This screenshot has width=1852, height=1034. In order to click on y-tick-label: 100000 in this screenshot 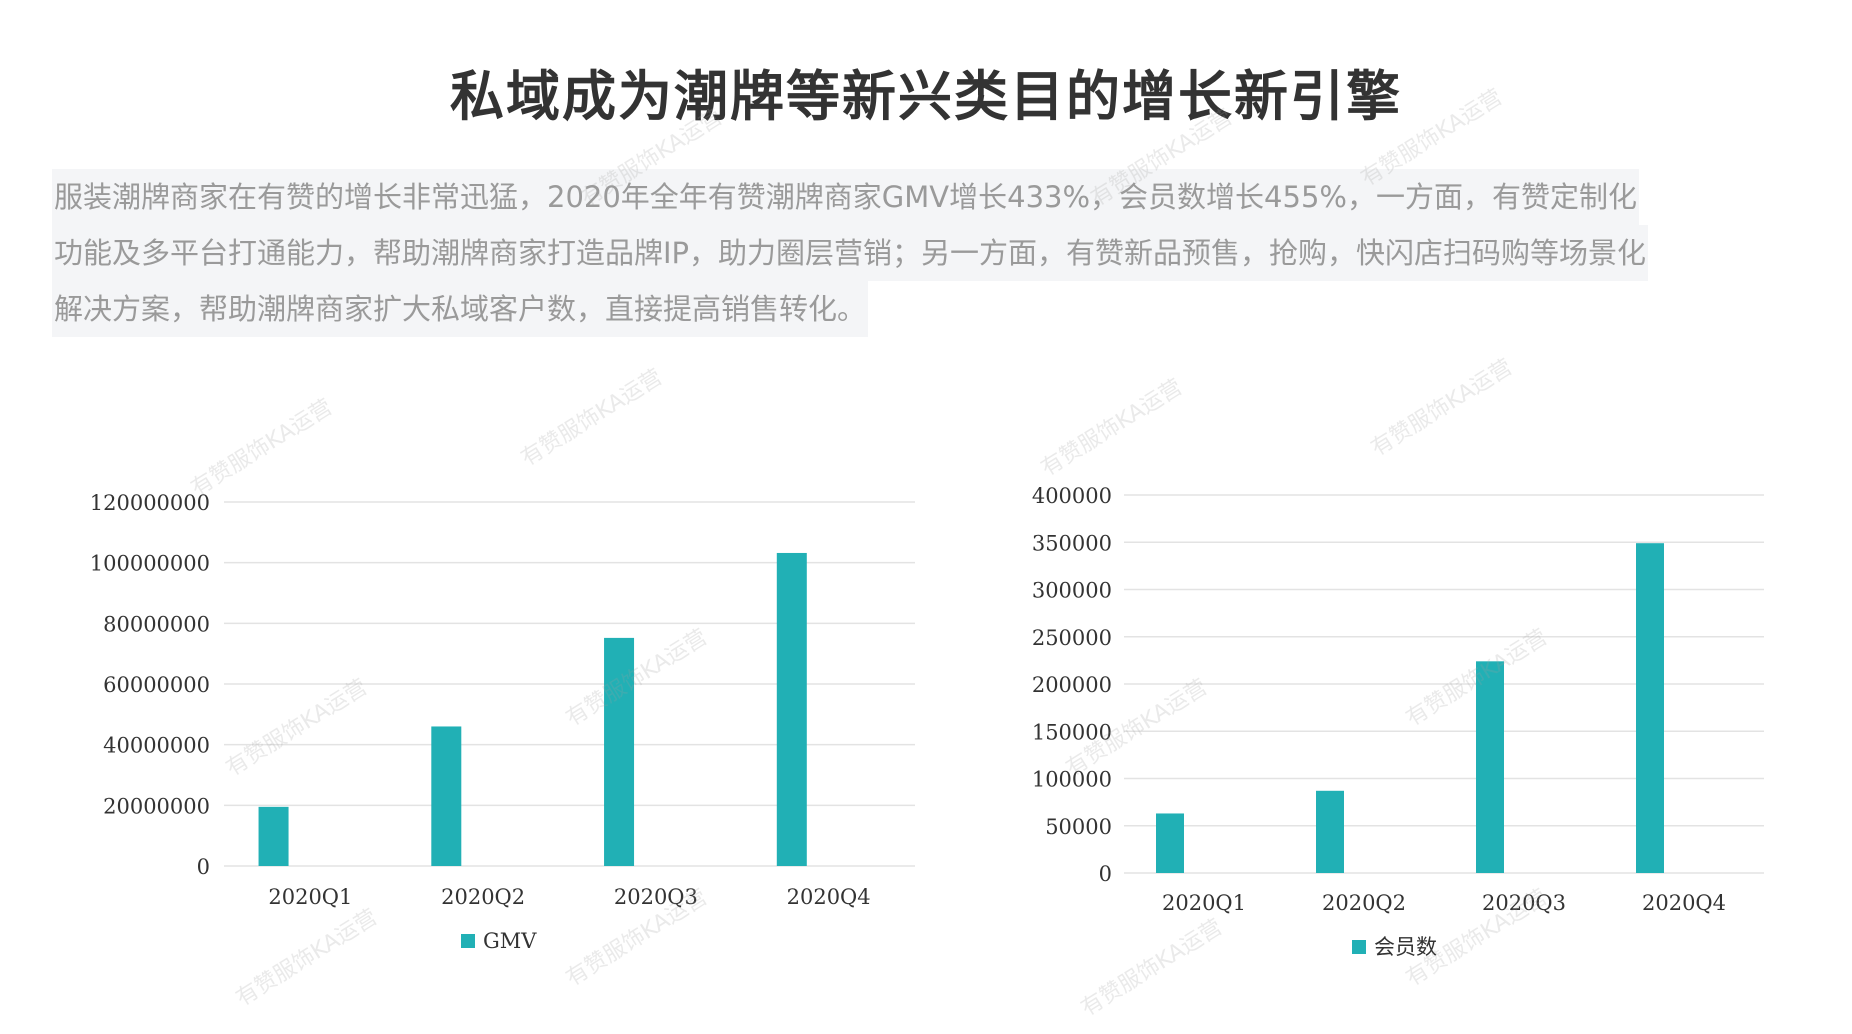, I will do `click(1072, 780)`.